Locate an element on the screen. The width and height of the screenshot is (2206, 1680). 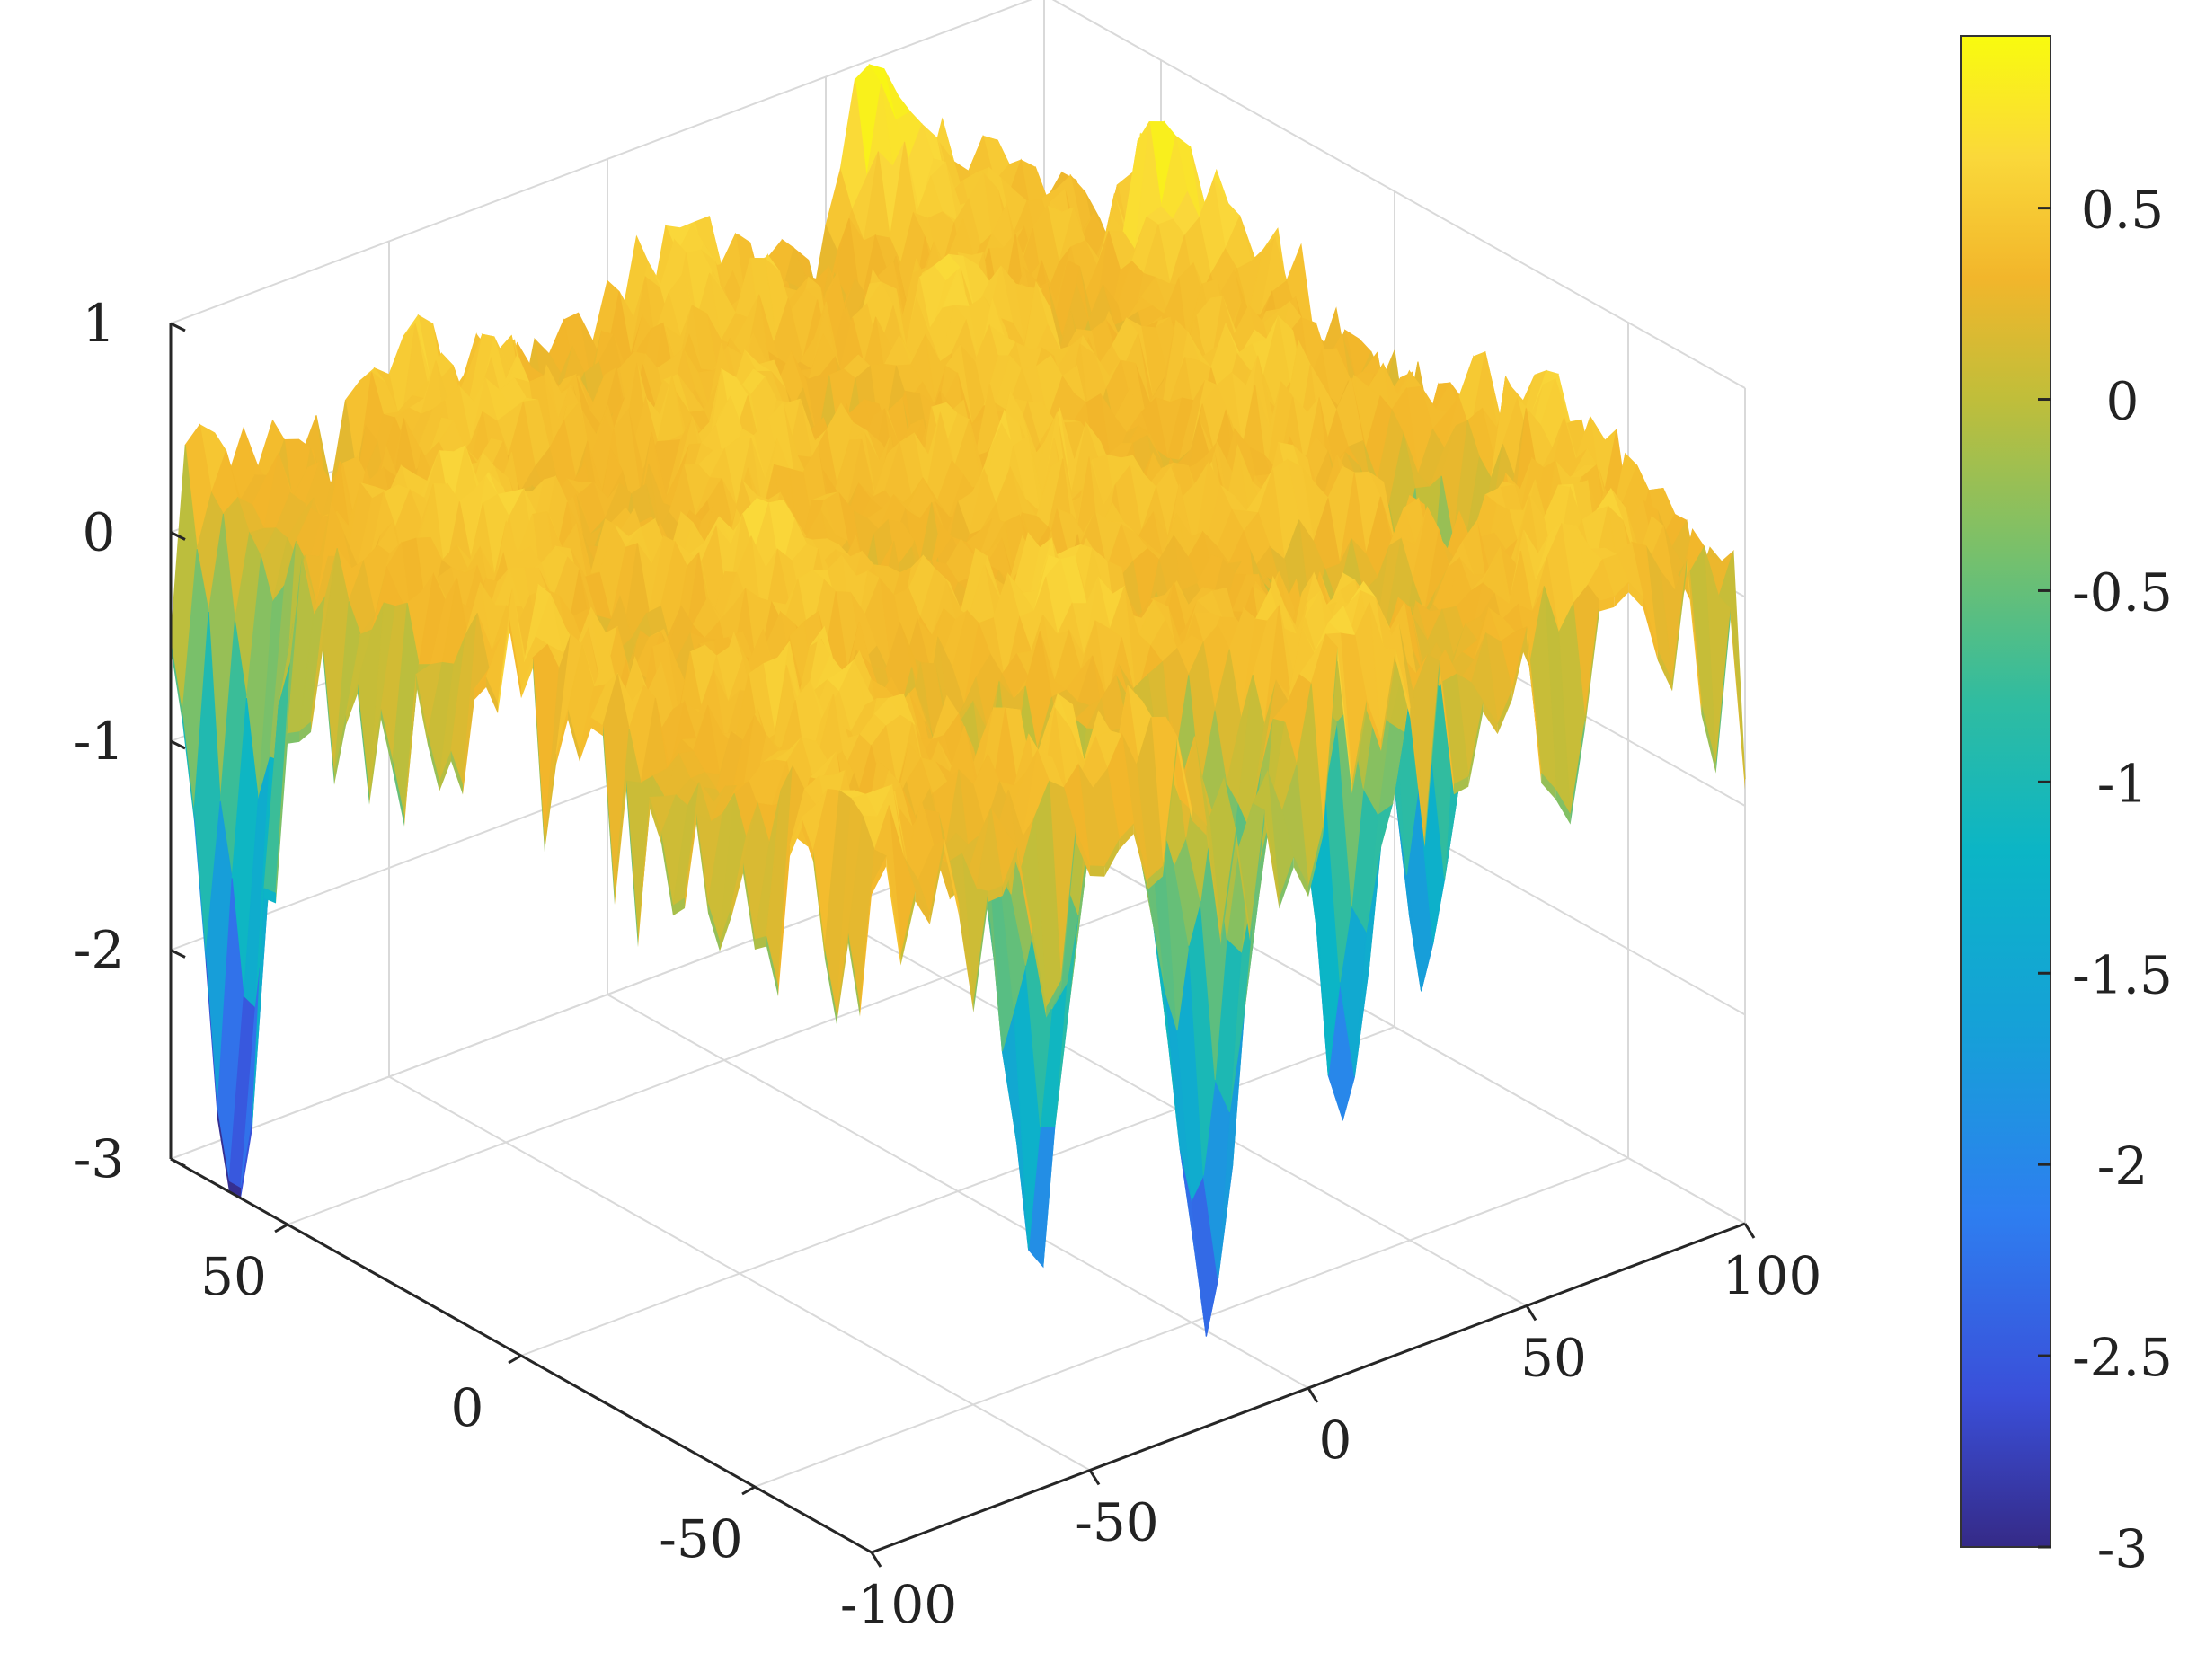
colorbar-ticks: 0.5 0 -0.5 -1 -1.5 -2 -2.5 -3 is located at coordinates (2106, 879).